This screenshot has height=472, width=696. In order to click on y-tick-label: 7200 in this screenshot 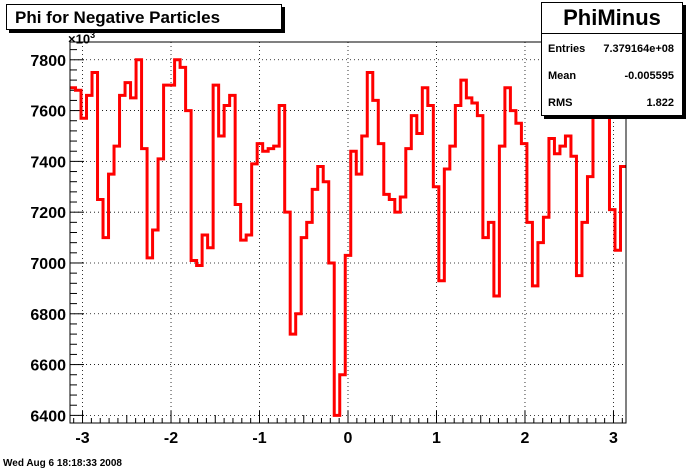, I will do `click(48, 213)`.